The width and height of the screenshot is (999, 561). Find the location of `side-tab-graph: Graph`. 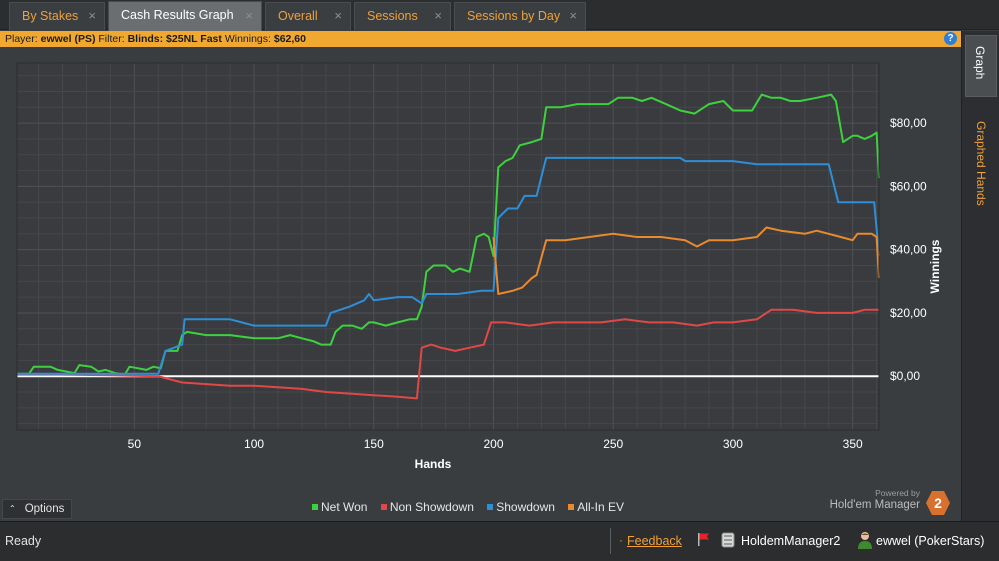

side-tab-graph: Graph is located at coordinates (981, 66).